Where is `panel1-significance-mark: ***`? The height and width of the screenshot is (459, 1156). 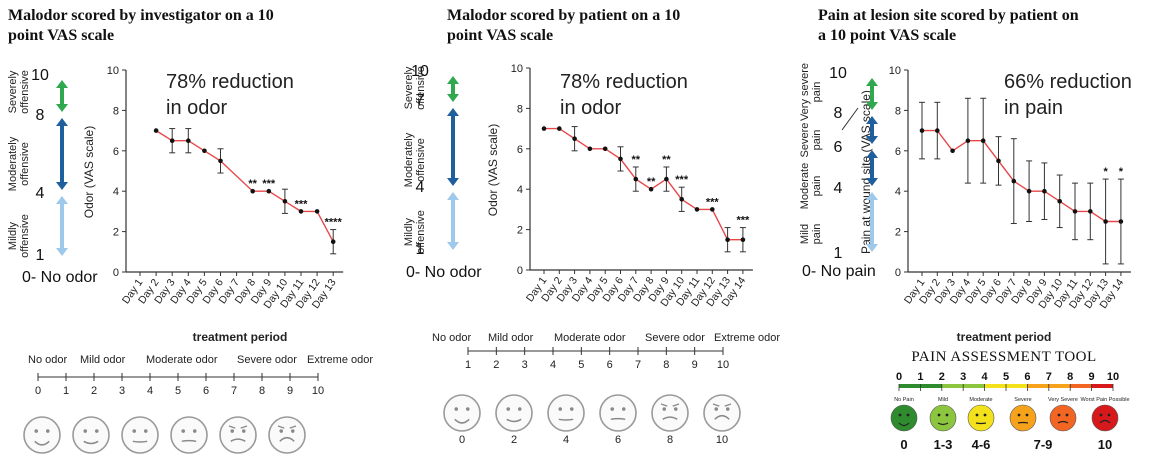
panel1-significance-mark: *** is located at coordinates (302, 204).